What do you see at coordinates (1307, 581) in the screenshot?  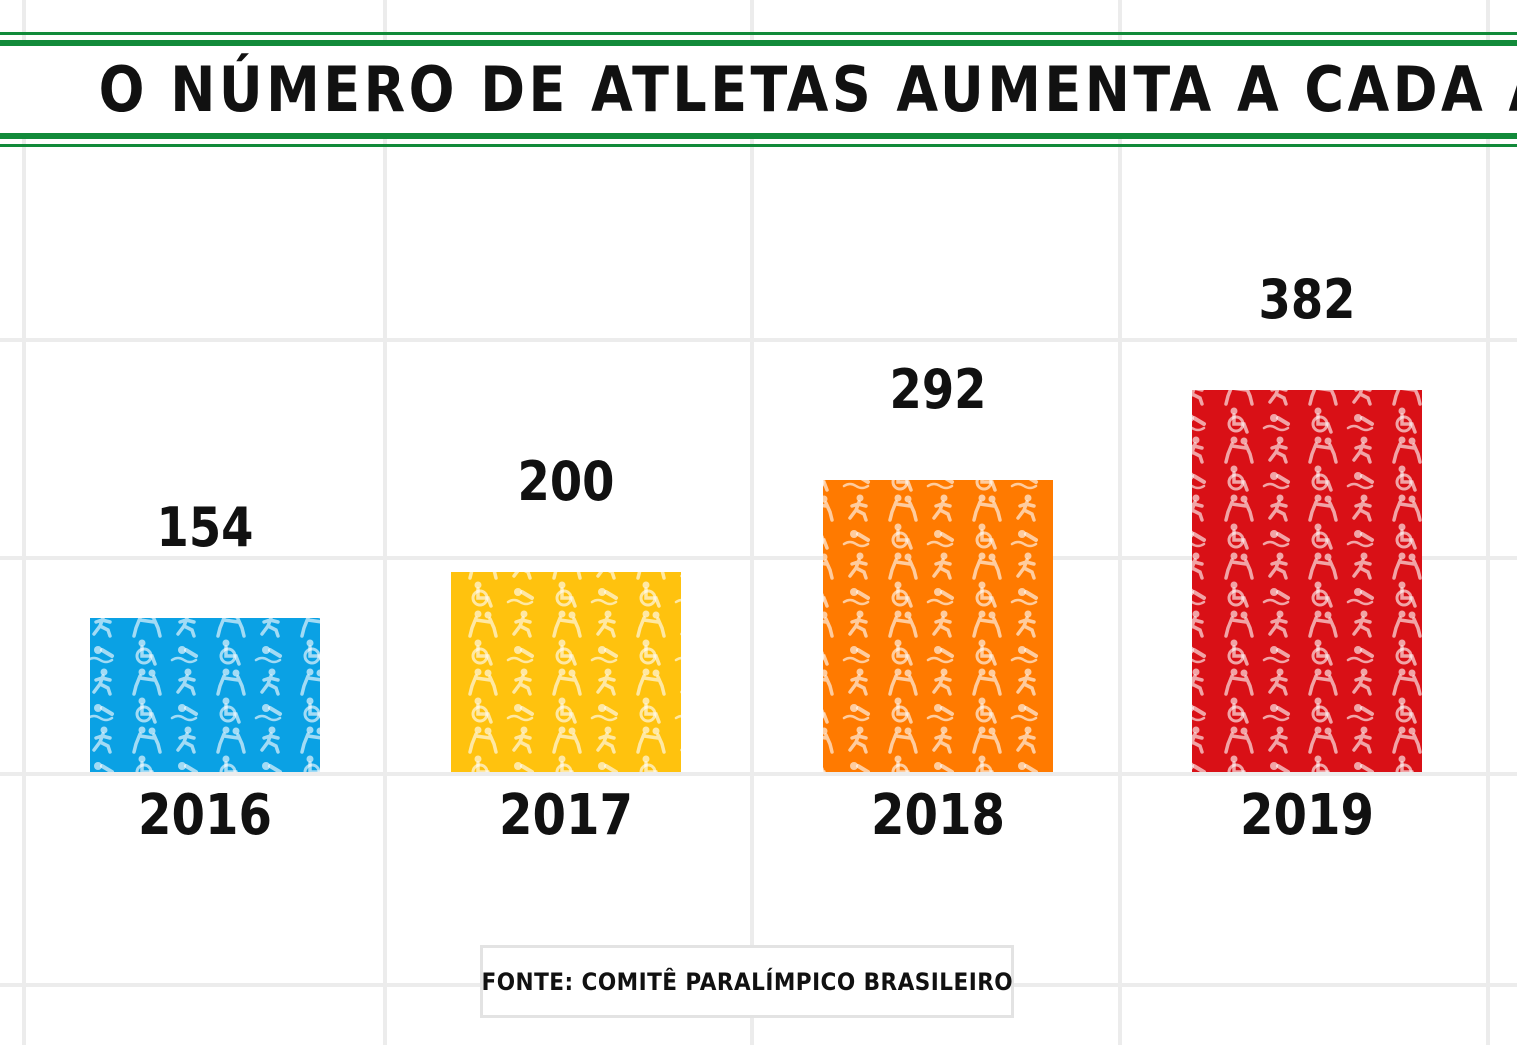 I see `bar-2019` at bounding box center [1307, 581].